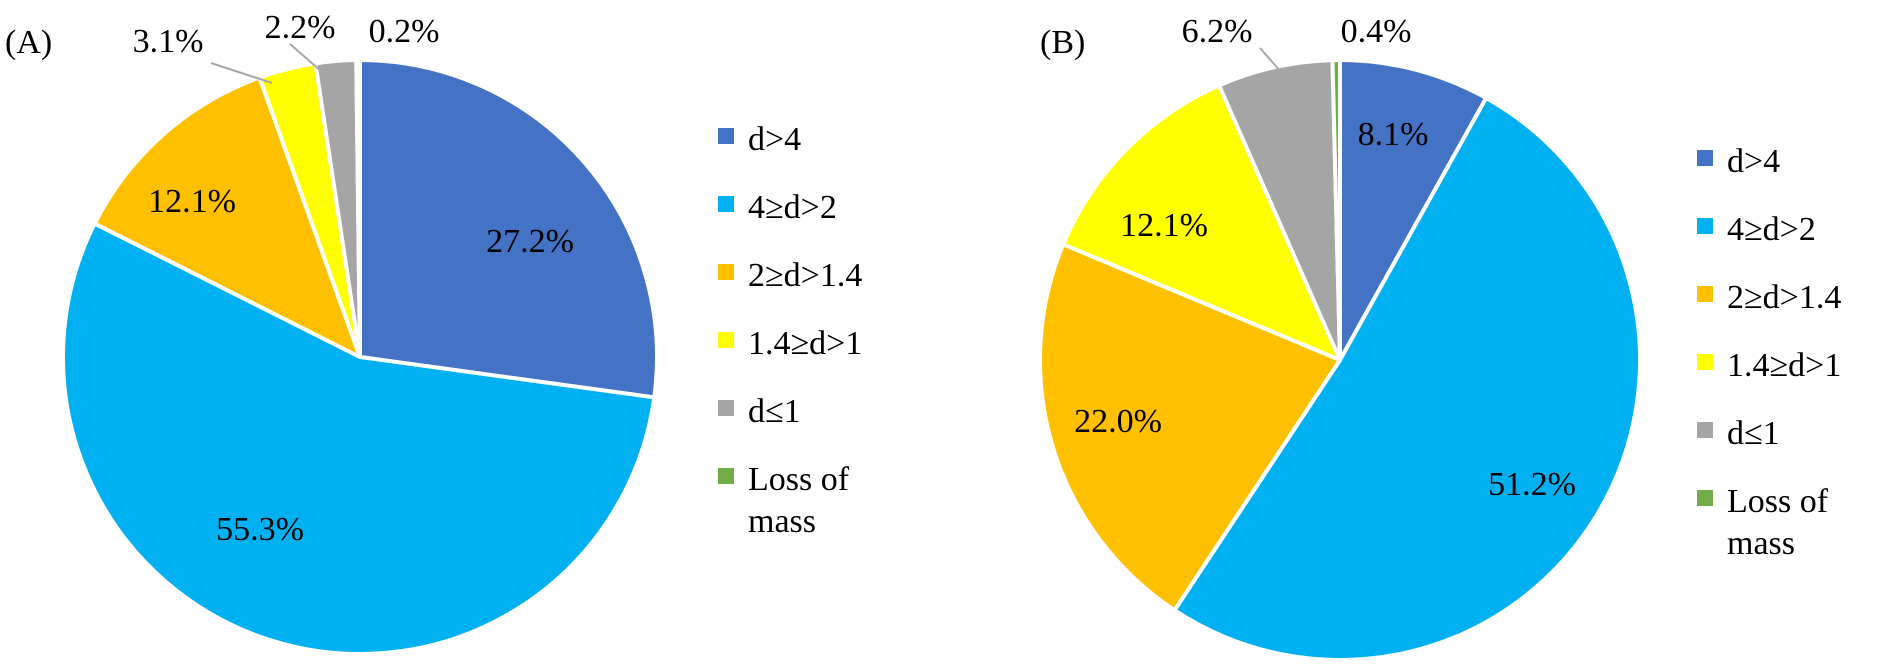 This screenshot has height=669, width=1895. What do you see at coordinates (530, 241) in the screenshot?
I see `data-label-dgt4: 27.2%` at bounding box center [530, 241].